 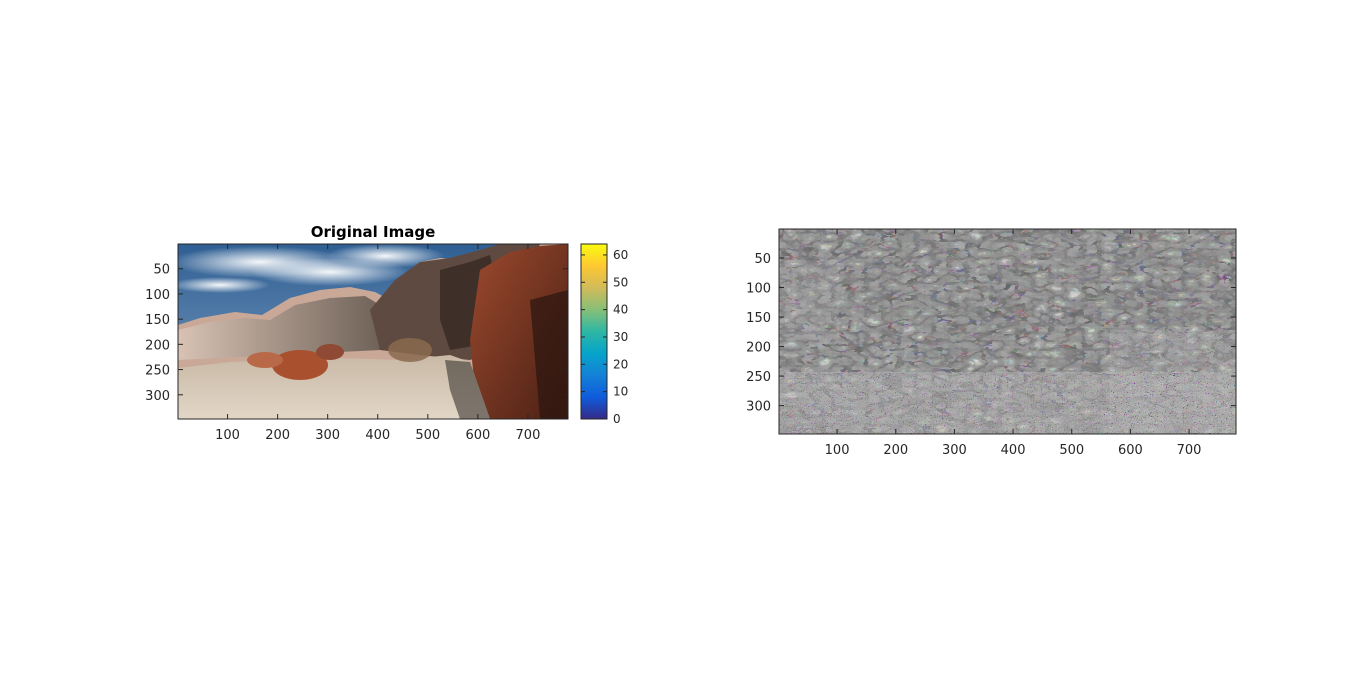 I want to click on original-image, so click(x=373, y=331).